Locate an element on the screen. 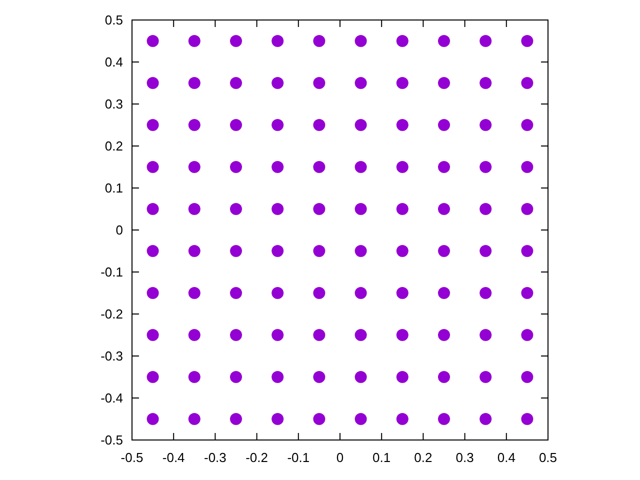 This screenshot has width=640, height=480. x-tick-label: 0.3 is located at coordinates (465, 457).